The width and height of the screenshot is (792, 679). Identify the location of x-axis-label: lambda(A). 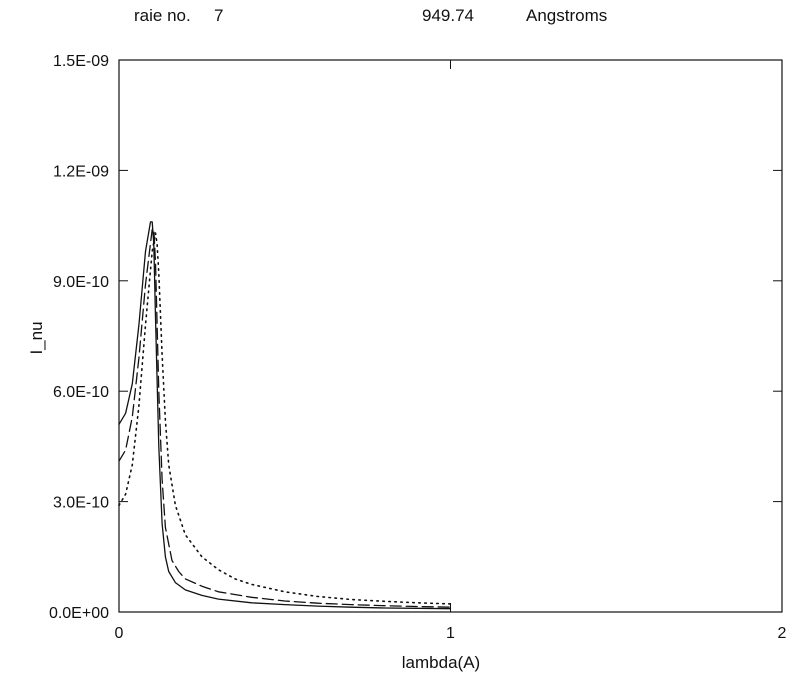
(441, 662).